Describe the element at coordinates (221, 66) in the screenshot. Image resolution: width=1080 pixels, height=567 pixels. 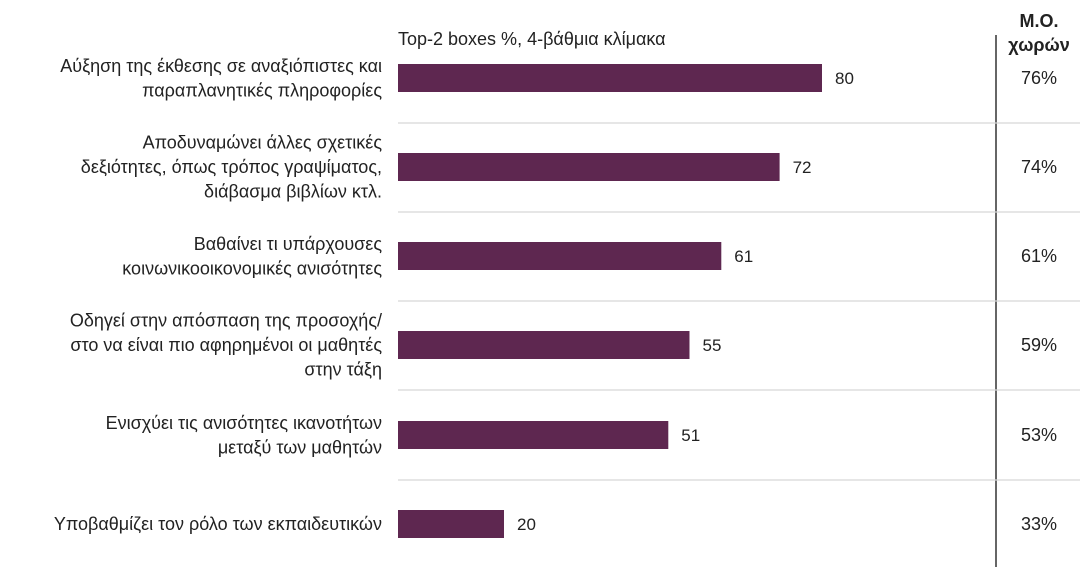
I see `category-label-line: Αύξηση της έκθεσης σε αναξιόπιστες και` at that location.